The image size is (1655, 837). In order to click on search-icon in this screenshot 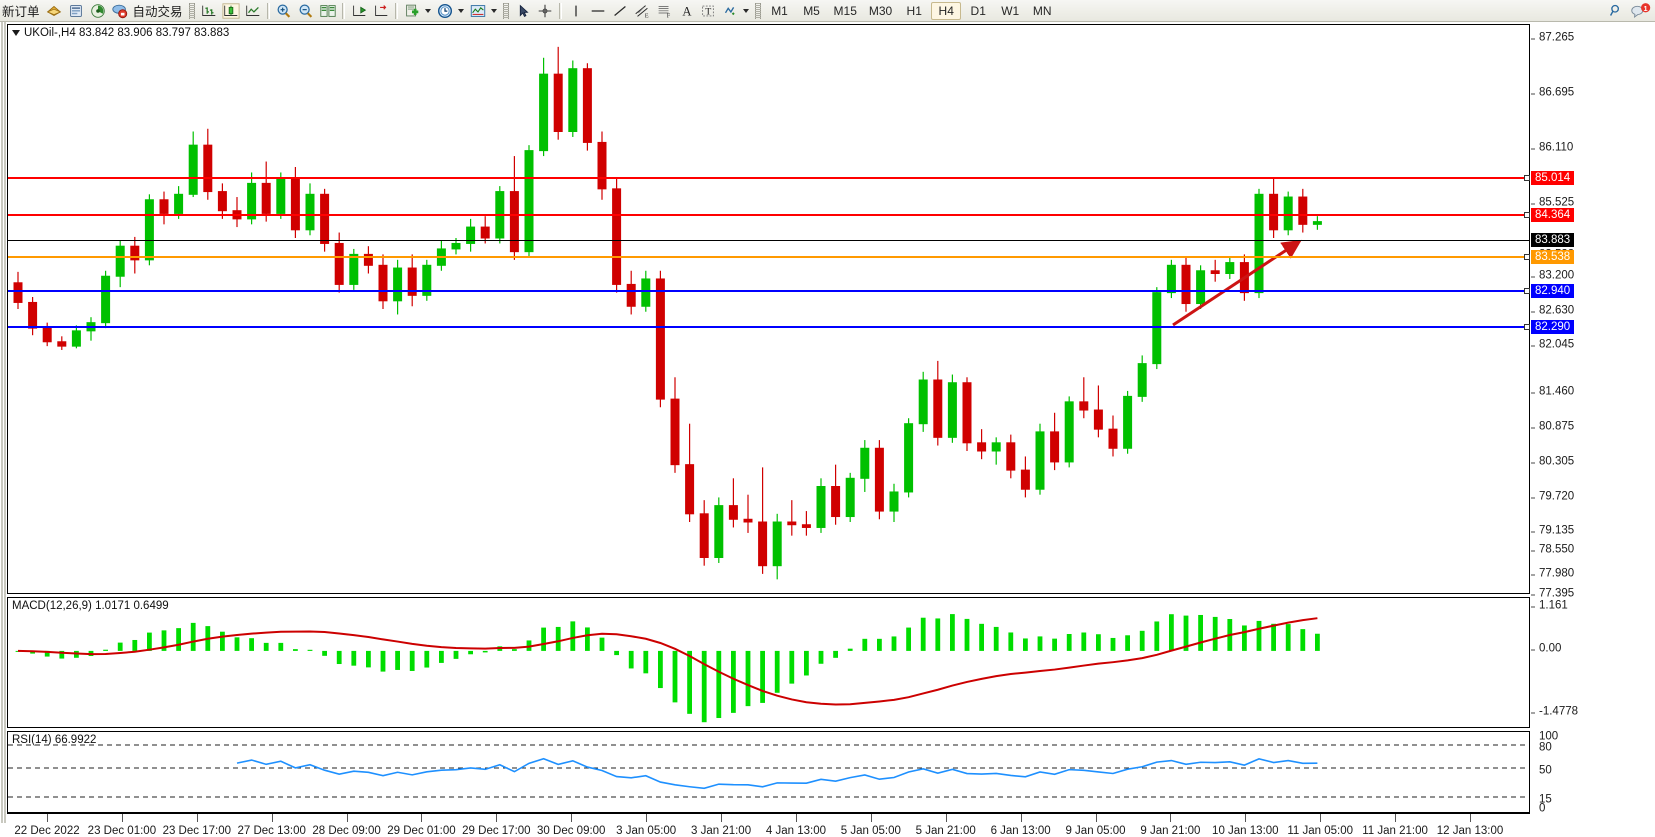, I will do `click(1616, 11)`.